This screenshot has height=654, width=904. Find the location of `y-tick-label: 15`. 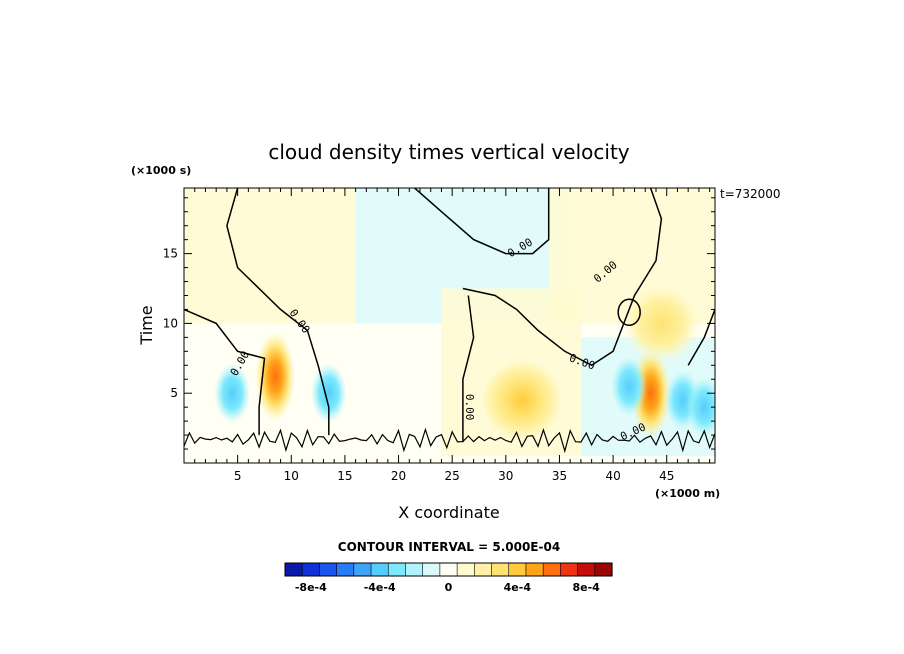

y-tick-label: 15 is located at coordinates (170, 254).